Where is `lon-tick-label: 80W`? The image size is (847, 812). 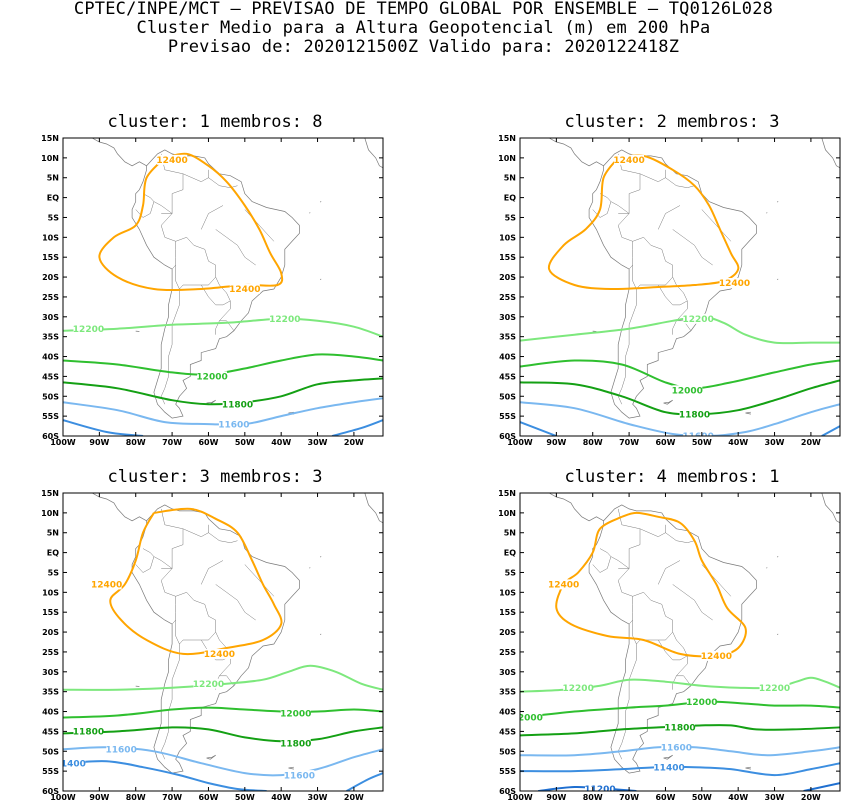
lon-tick-label: 80W is located at coordinates (136, 797).